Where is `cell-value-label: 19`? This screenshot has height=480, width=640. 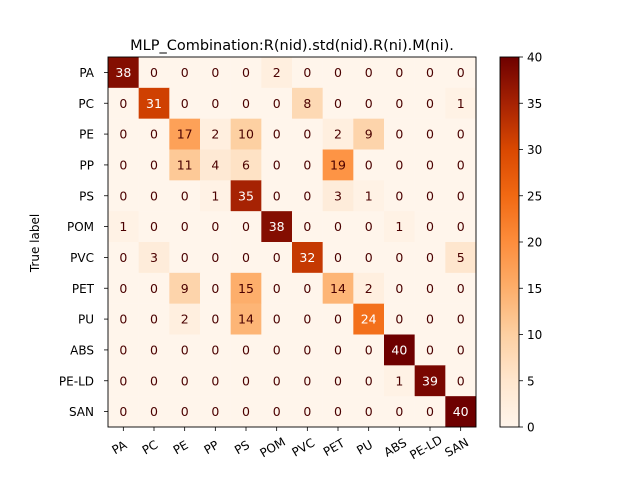
cell-value-label: 19 is located at coordinates (338, 164).